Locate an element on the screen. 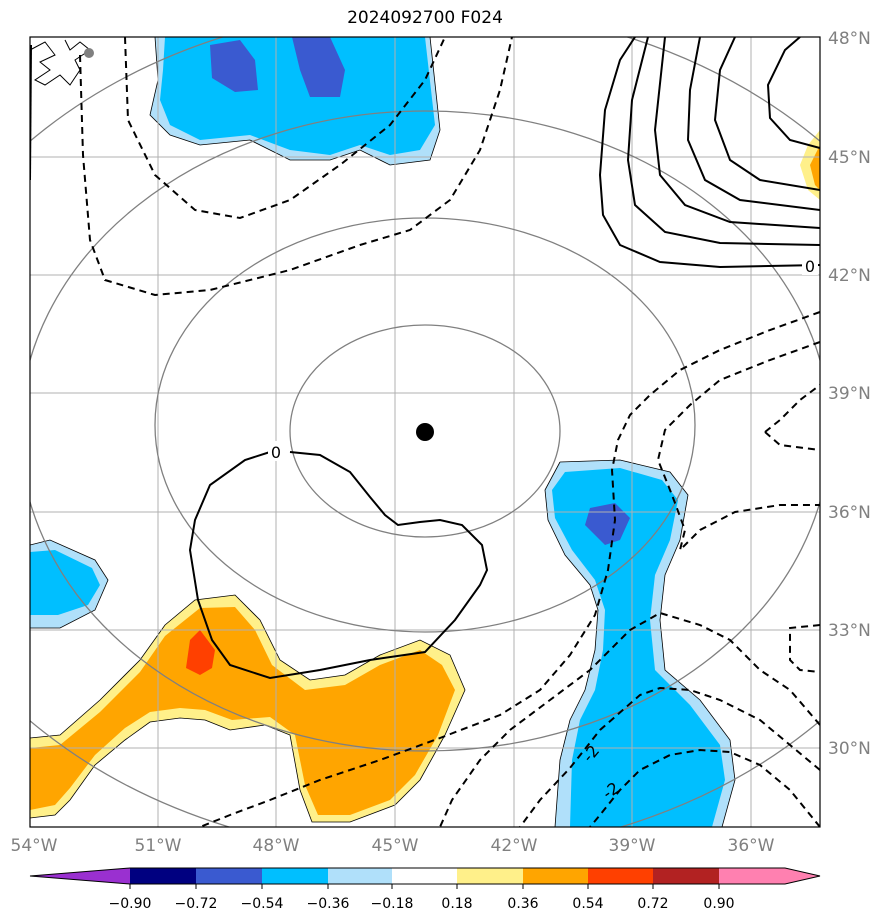  red-patch is located at coordinates (200, 652).